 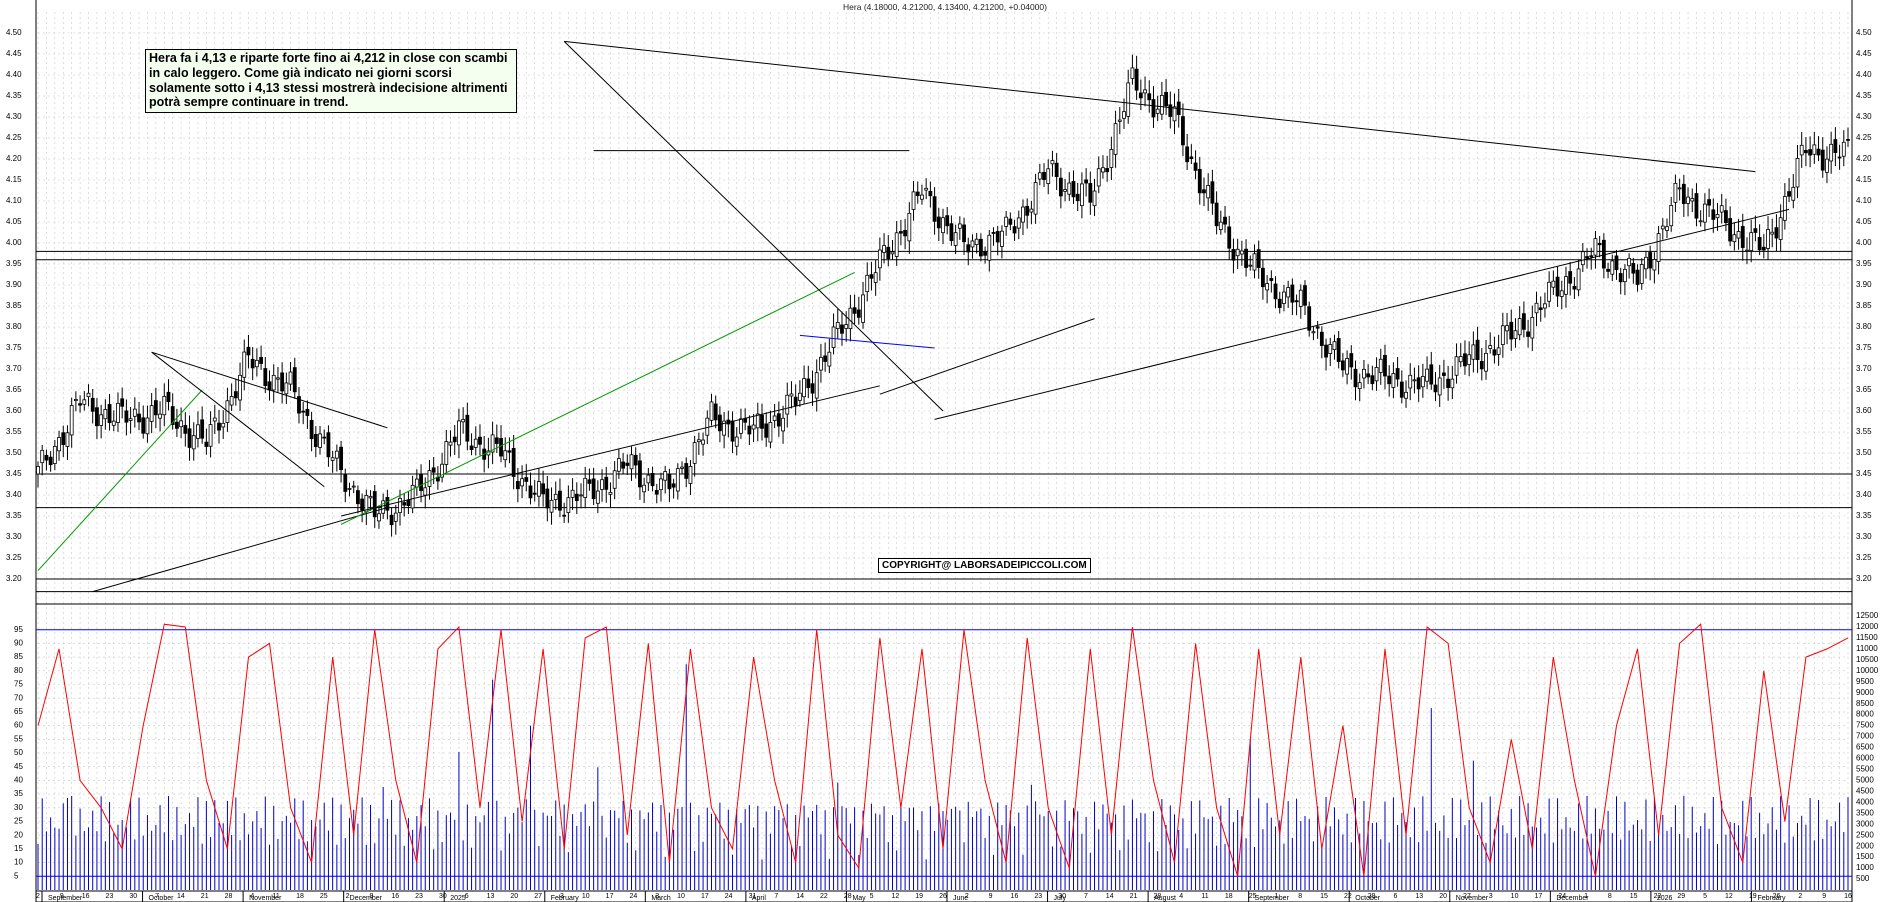 I want to click on trendline-black, so click(x=269, y=390).